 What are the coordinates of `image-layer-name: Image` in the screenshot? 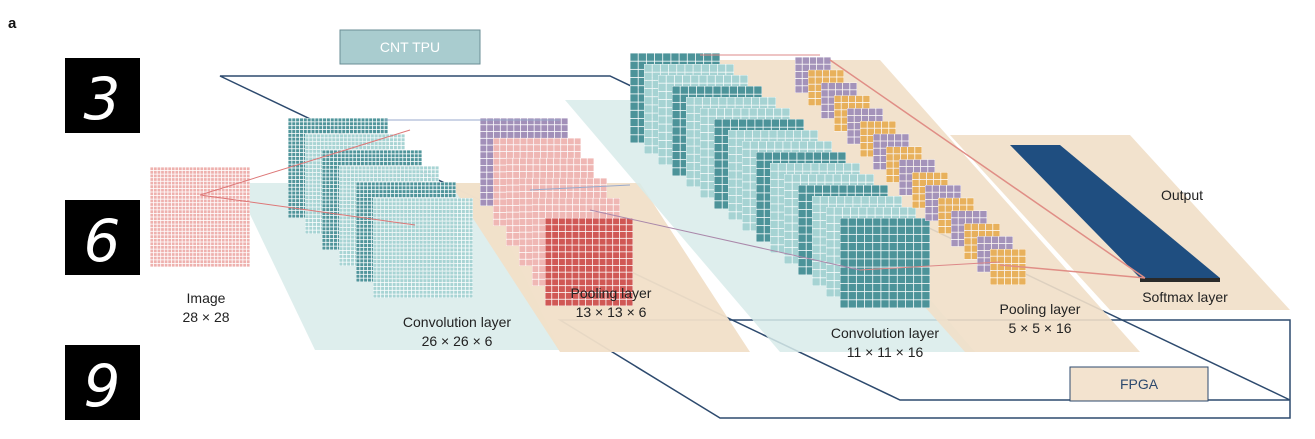 It's located at (206, 298).